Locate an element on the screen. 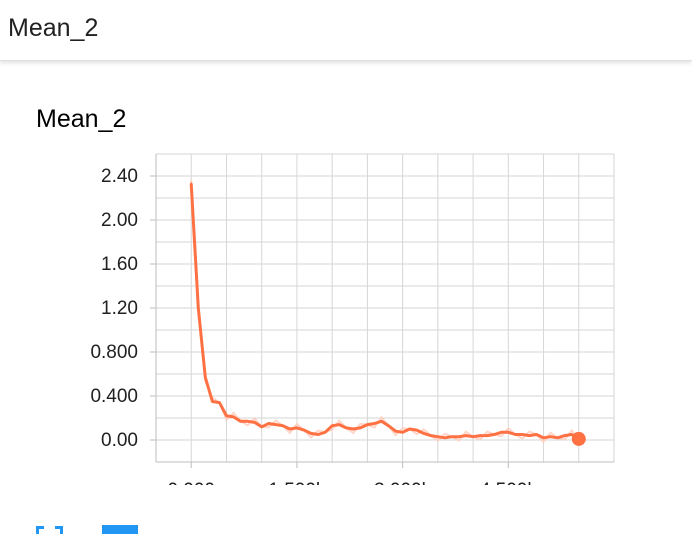  y-tick-label: 1.20 is located at coordinates (119, 308).